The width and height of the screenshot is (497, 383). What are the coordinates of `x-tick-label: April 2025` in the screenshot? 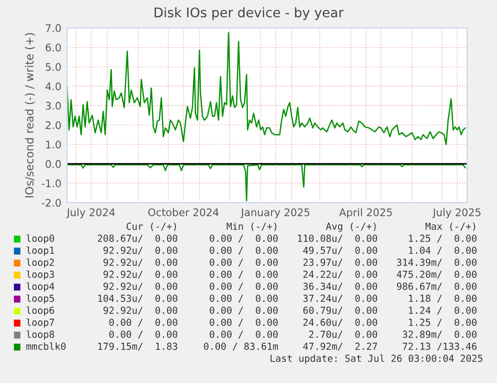 It's located at (365, 213).